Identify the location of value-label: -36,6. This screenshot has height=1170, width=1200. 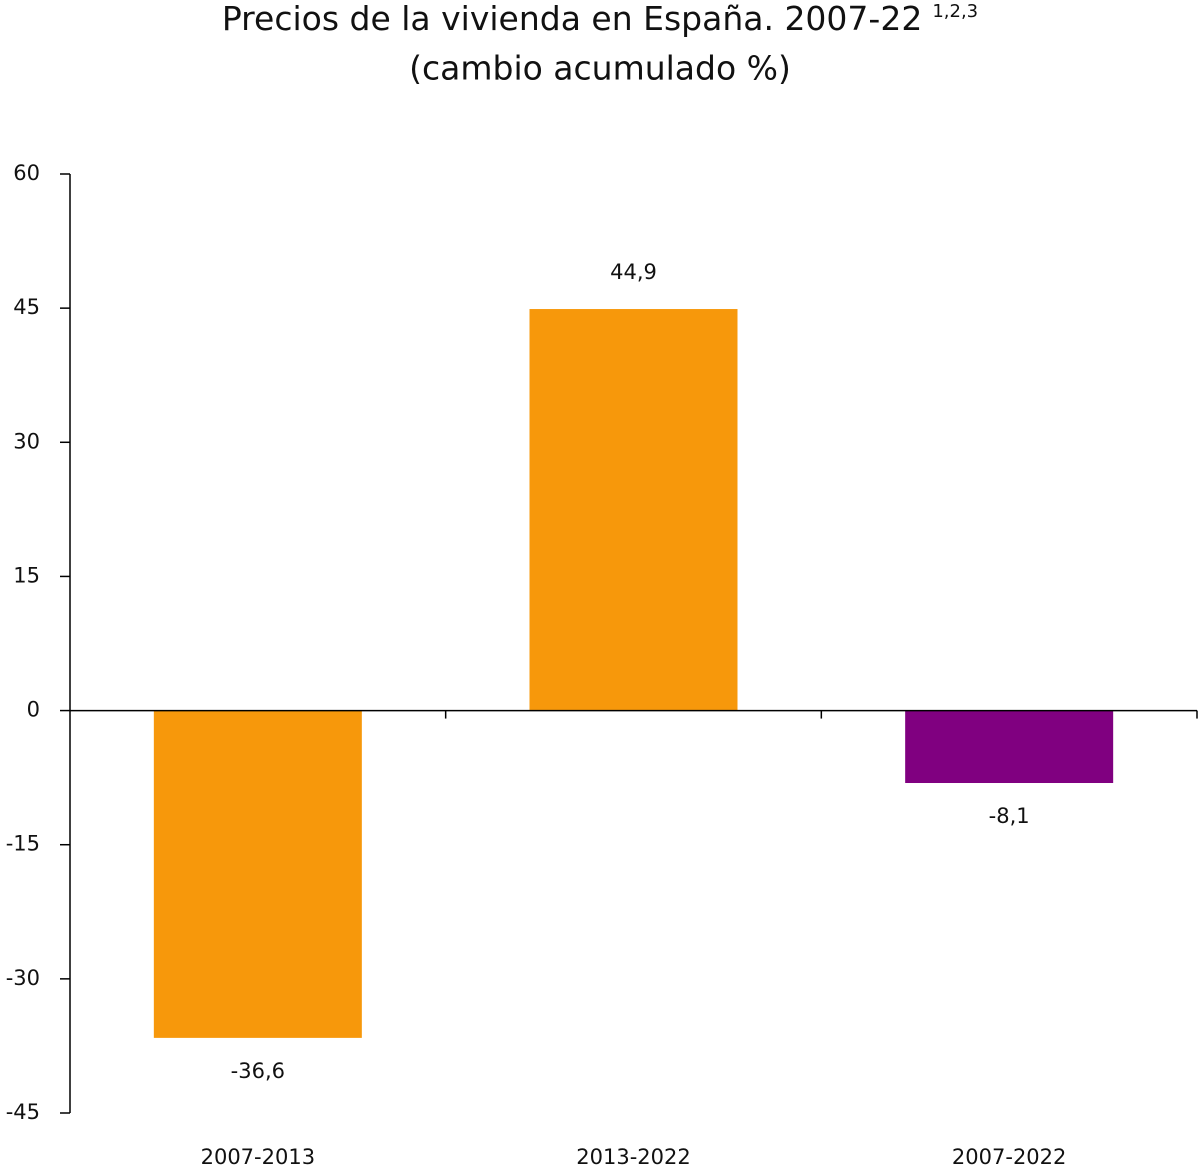
(258, 1071).